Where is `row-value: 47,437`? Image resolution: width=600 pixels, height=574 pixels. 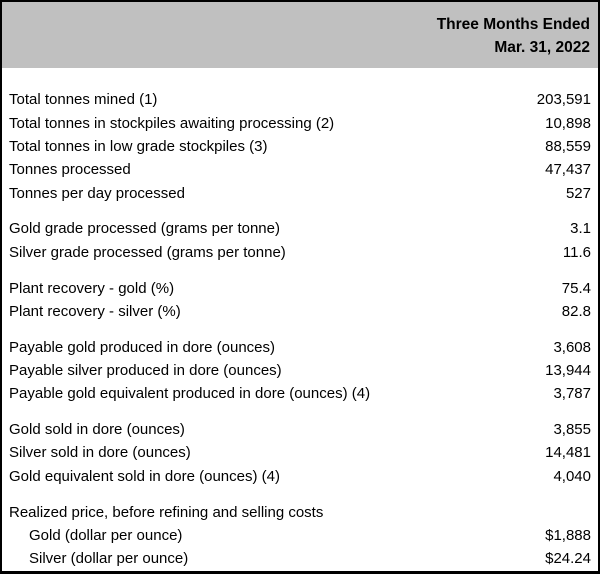
row-value: 47,437 is located at coordinates (568, 170).